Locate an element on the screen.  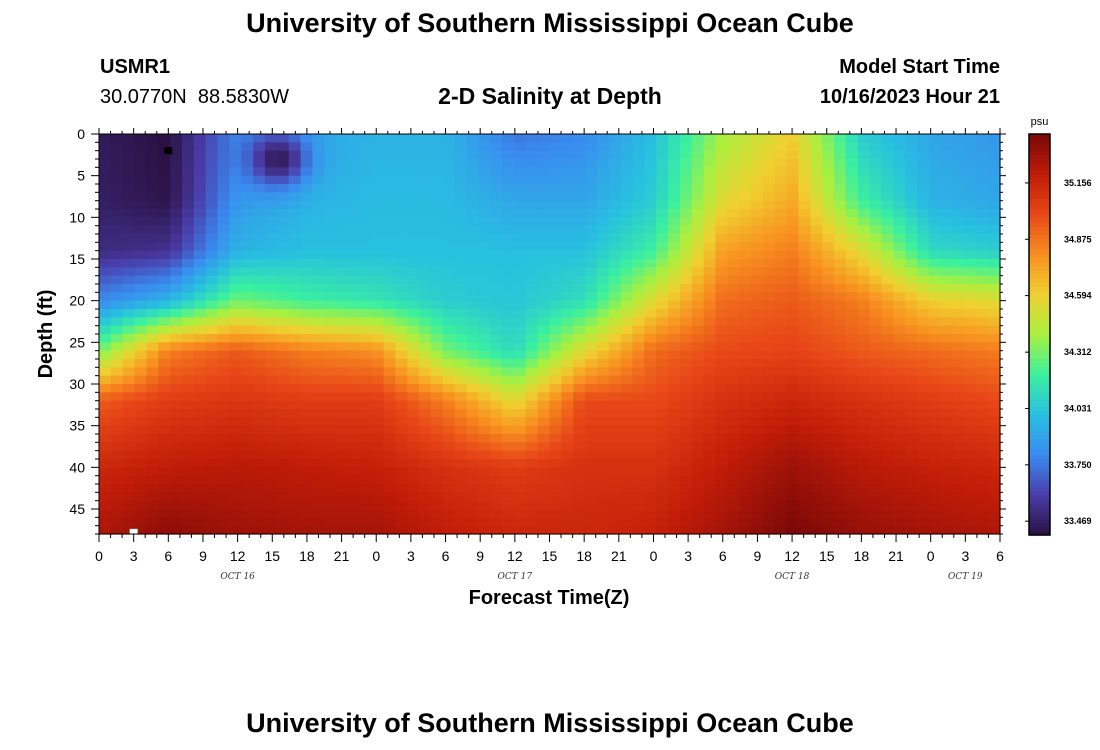
x-tick-label: 18 is located at coordinates (862, 556).